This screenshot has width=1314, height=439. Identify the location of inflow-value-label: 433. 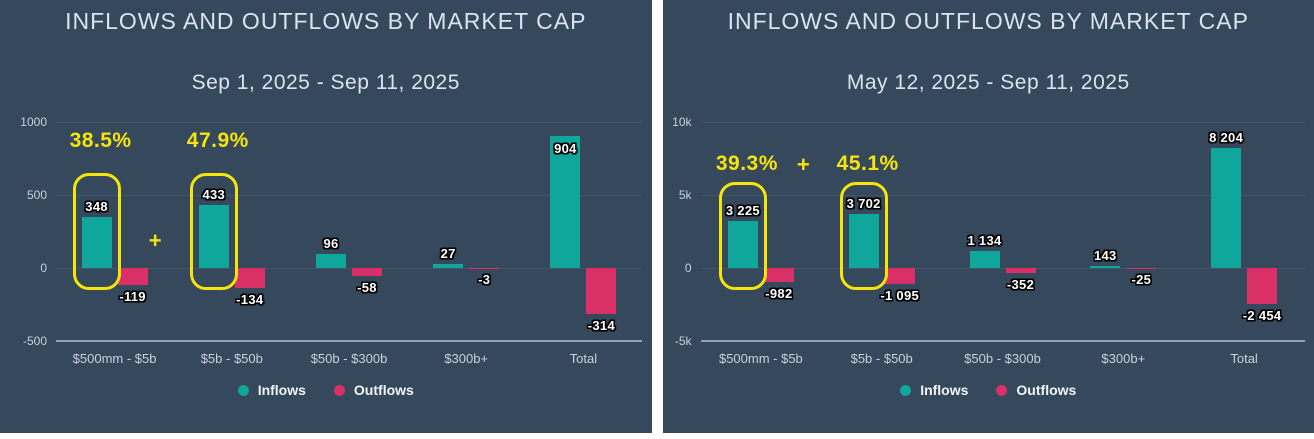
(214, 194).